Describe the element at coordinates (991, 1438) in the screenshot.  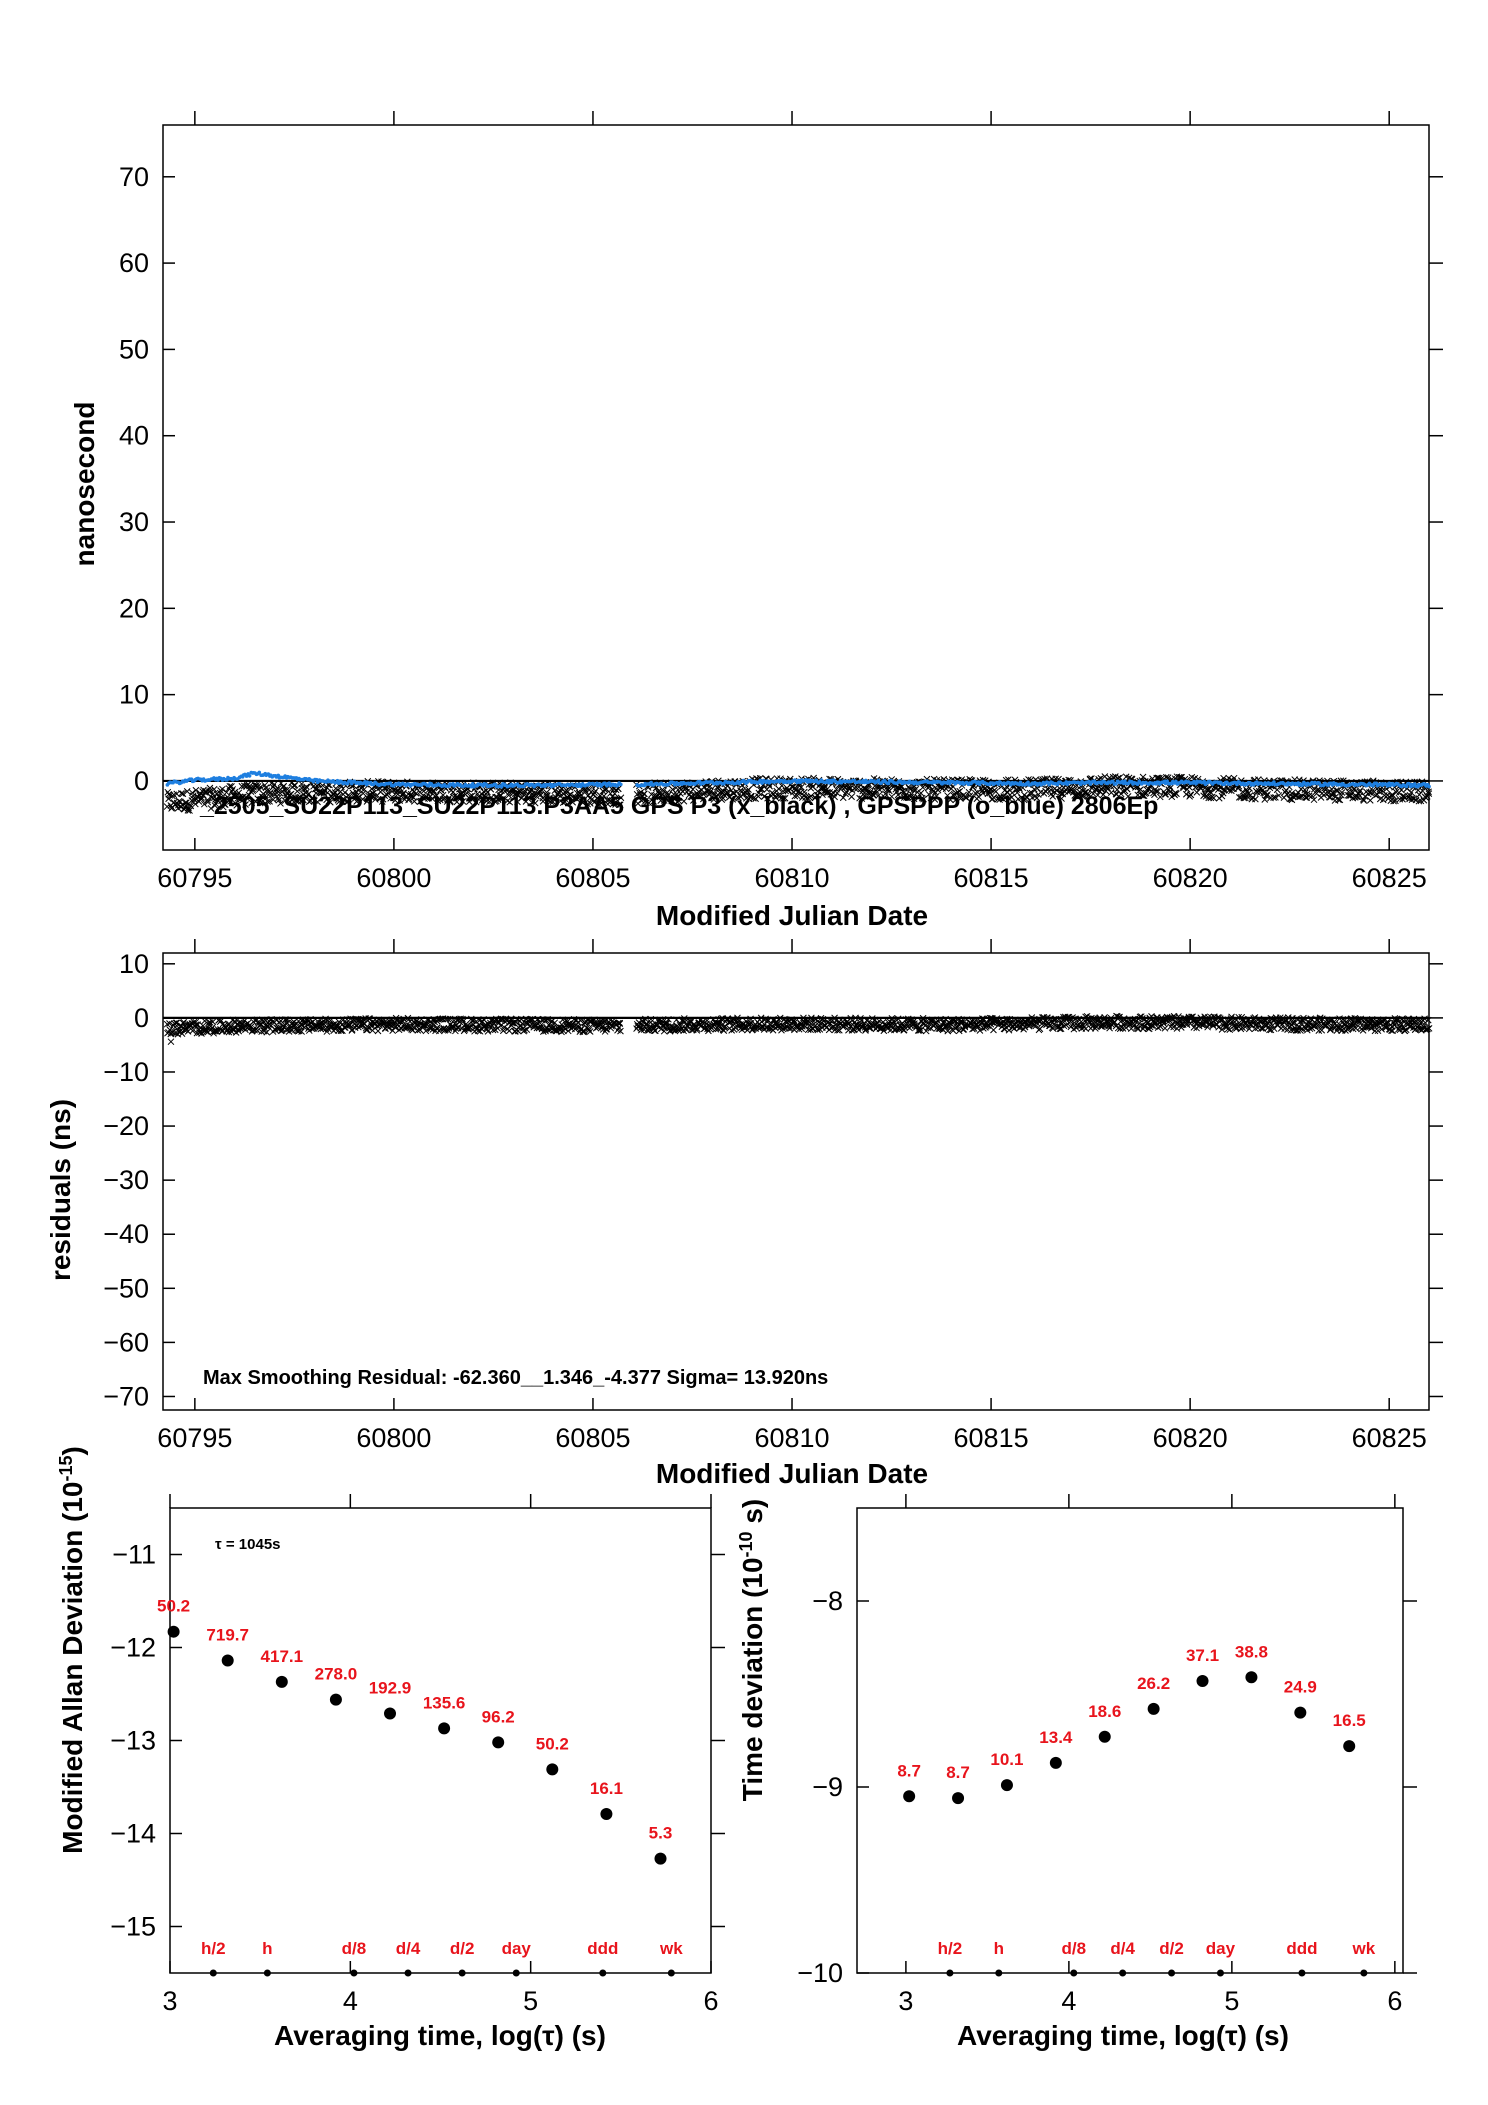
I see `x-tick-label: 60815` at that location.